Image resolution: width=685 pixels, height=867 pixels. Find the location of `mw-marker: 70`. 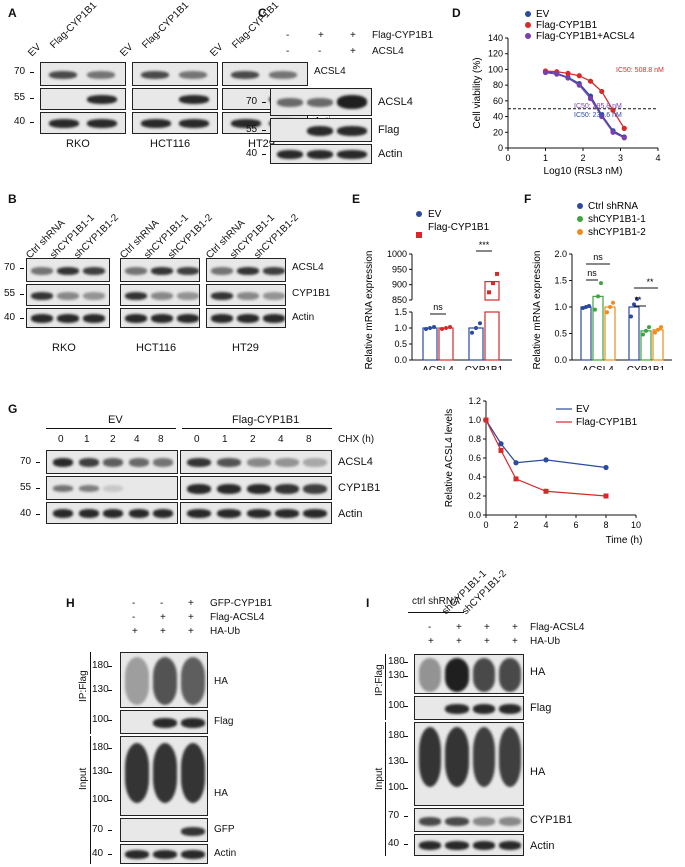

mw-marker: 70 is located at coordinates (394, 815).